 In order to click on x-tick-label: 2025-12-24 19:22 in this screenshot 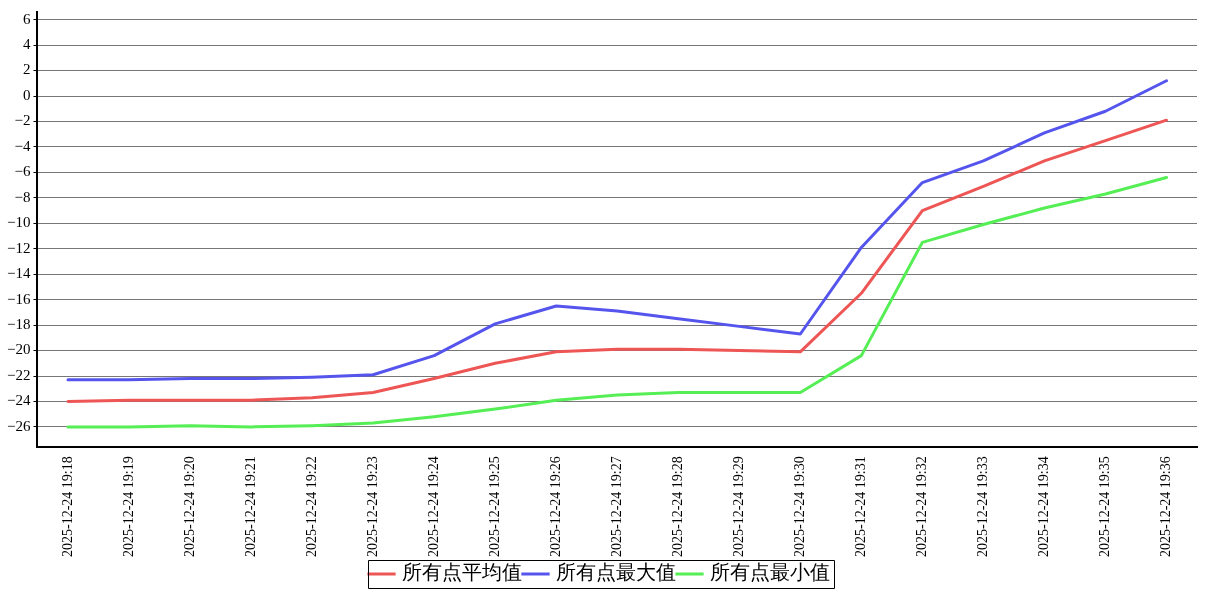, I will do `click(311, 506)`.